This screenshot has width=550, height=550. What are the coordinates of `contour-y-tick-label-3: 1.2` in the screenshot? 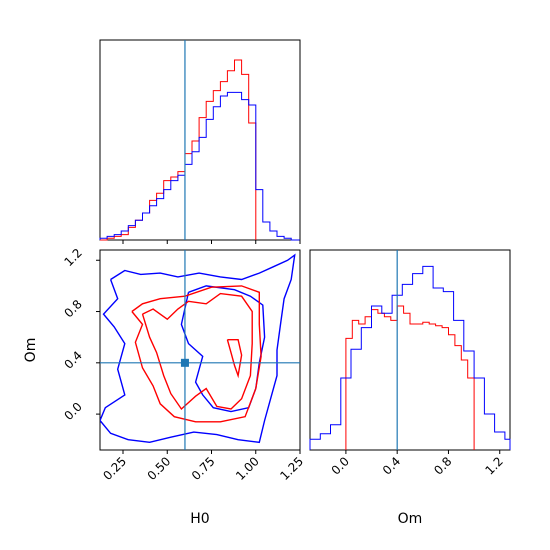 It's located at (72, 257).